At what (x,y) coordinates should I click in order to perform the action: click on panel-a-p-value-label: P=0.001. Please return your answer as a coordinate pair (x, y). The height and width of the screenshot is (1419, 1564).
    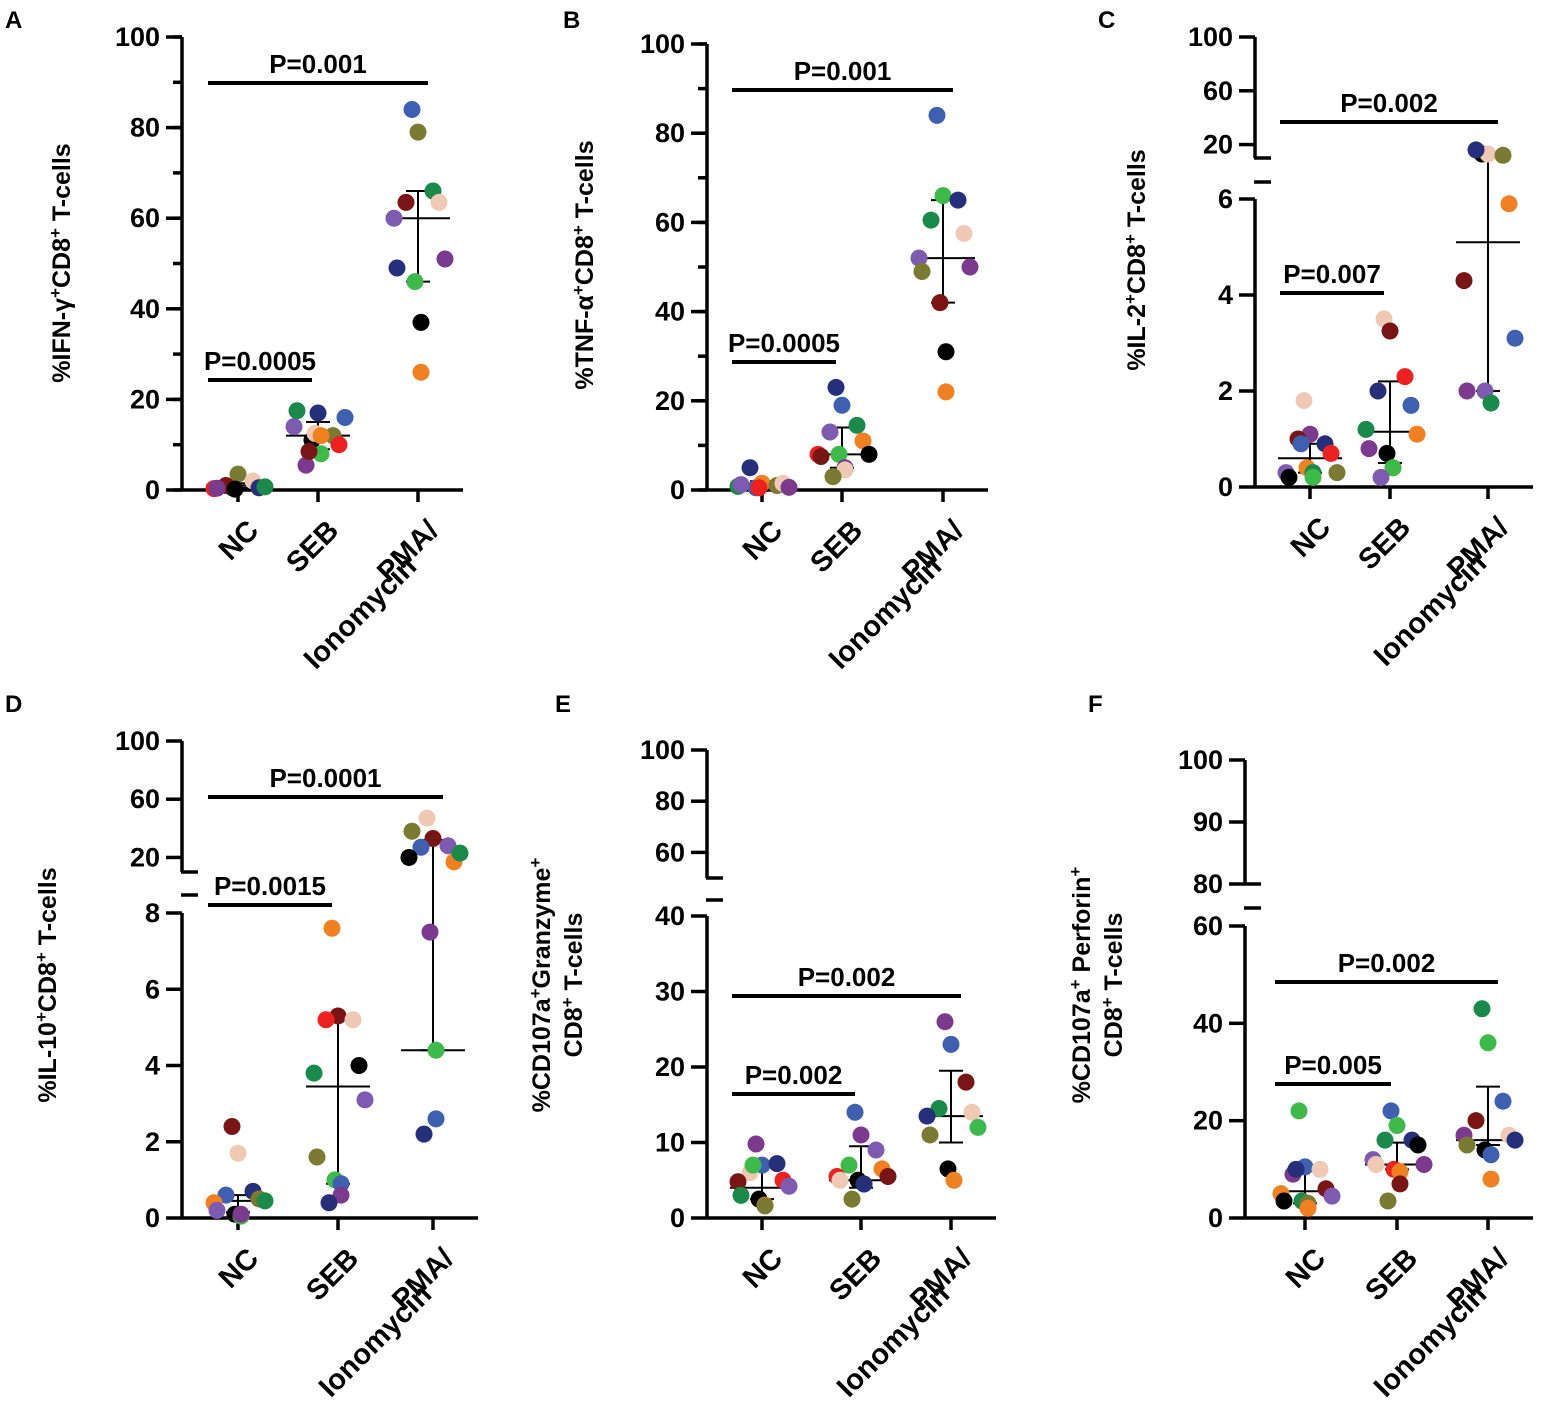
    Looking at the image, I should click on (318, 64).